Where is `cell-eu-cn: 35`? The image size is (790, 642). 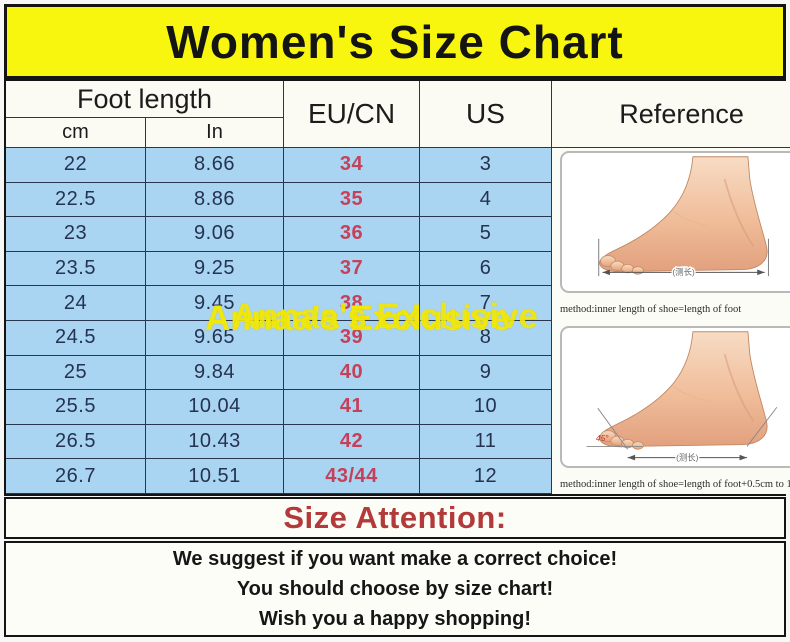
cell-eu-cn: 35 is located at coordinates (352, 200).